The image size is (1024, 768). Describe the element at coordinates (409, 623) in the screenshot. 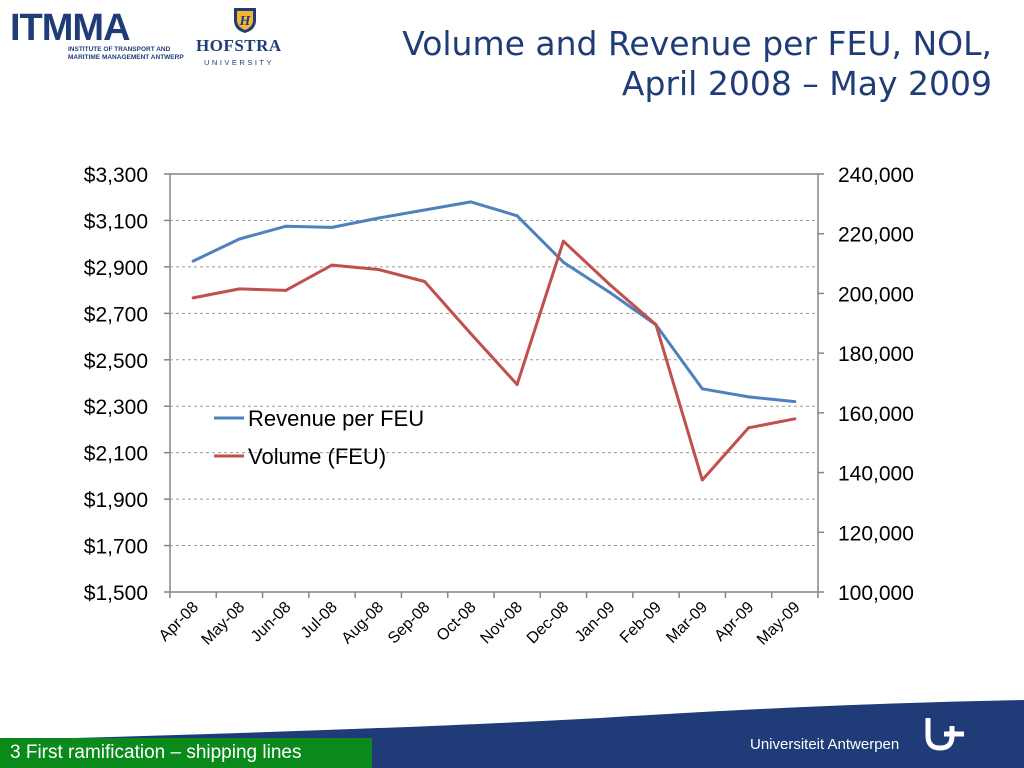

I see `x-tick-label: Sep-08` at that location.